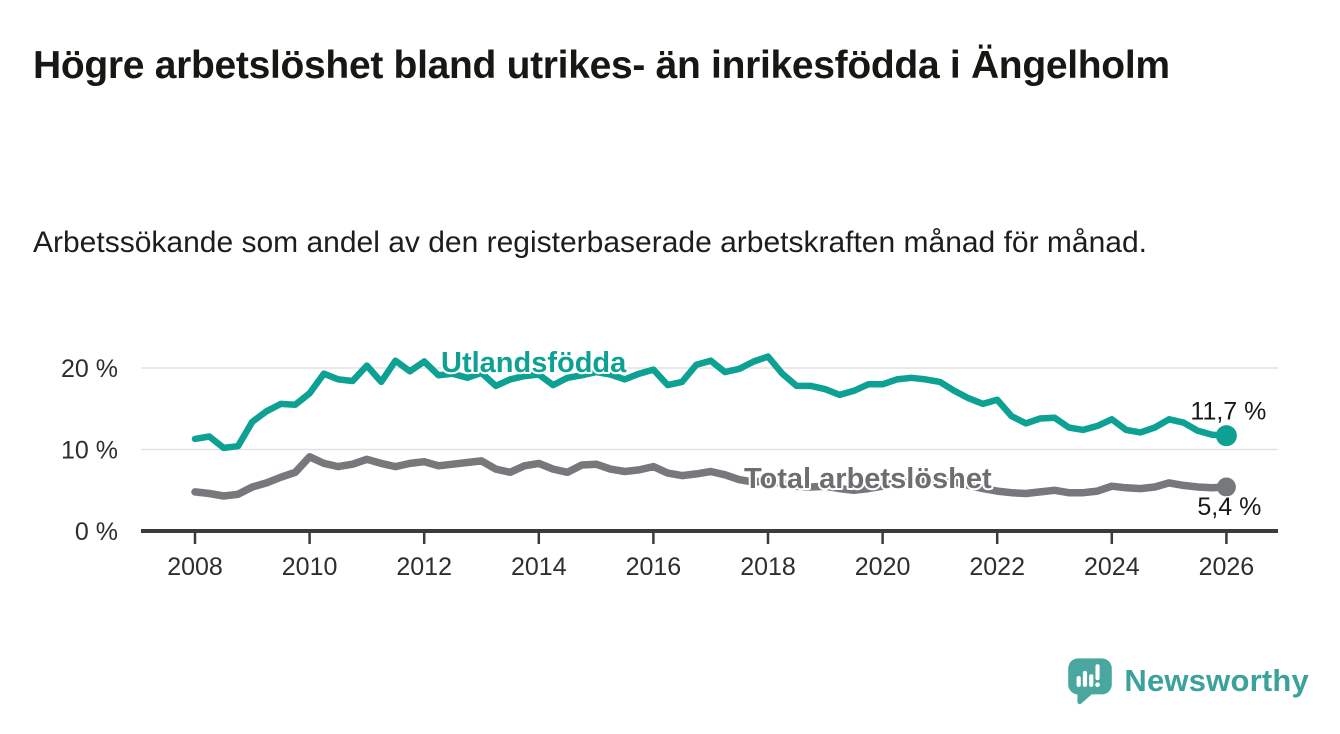  What do you see at coordinates (534, 363) in the screenshot?
I see `series-name-label-utlandsf-dda: Utlandsfödda` at bounding box center [534, 363].